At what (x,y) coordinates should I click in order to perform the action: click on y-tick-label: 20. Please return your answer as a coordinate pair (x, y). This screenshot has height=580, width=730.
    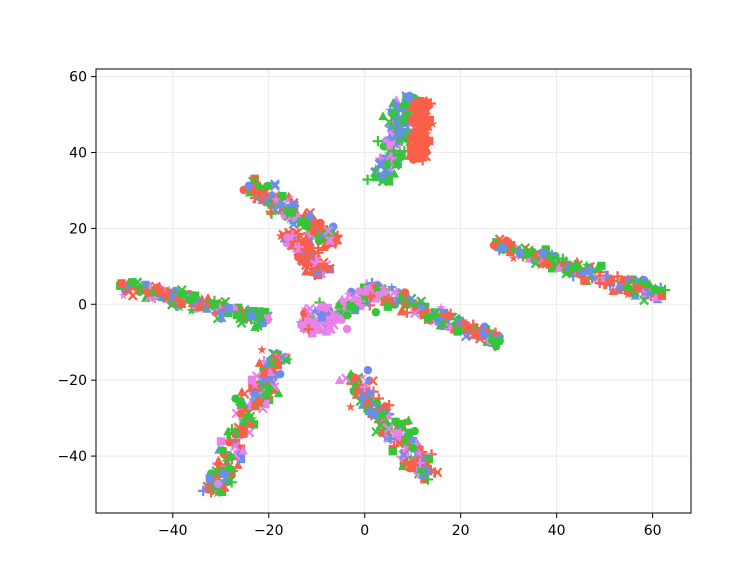
    Looking at the image, I should click on (78, 229).